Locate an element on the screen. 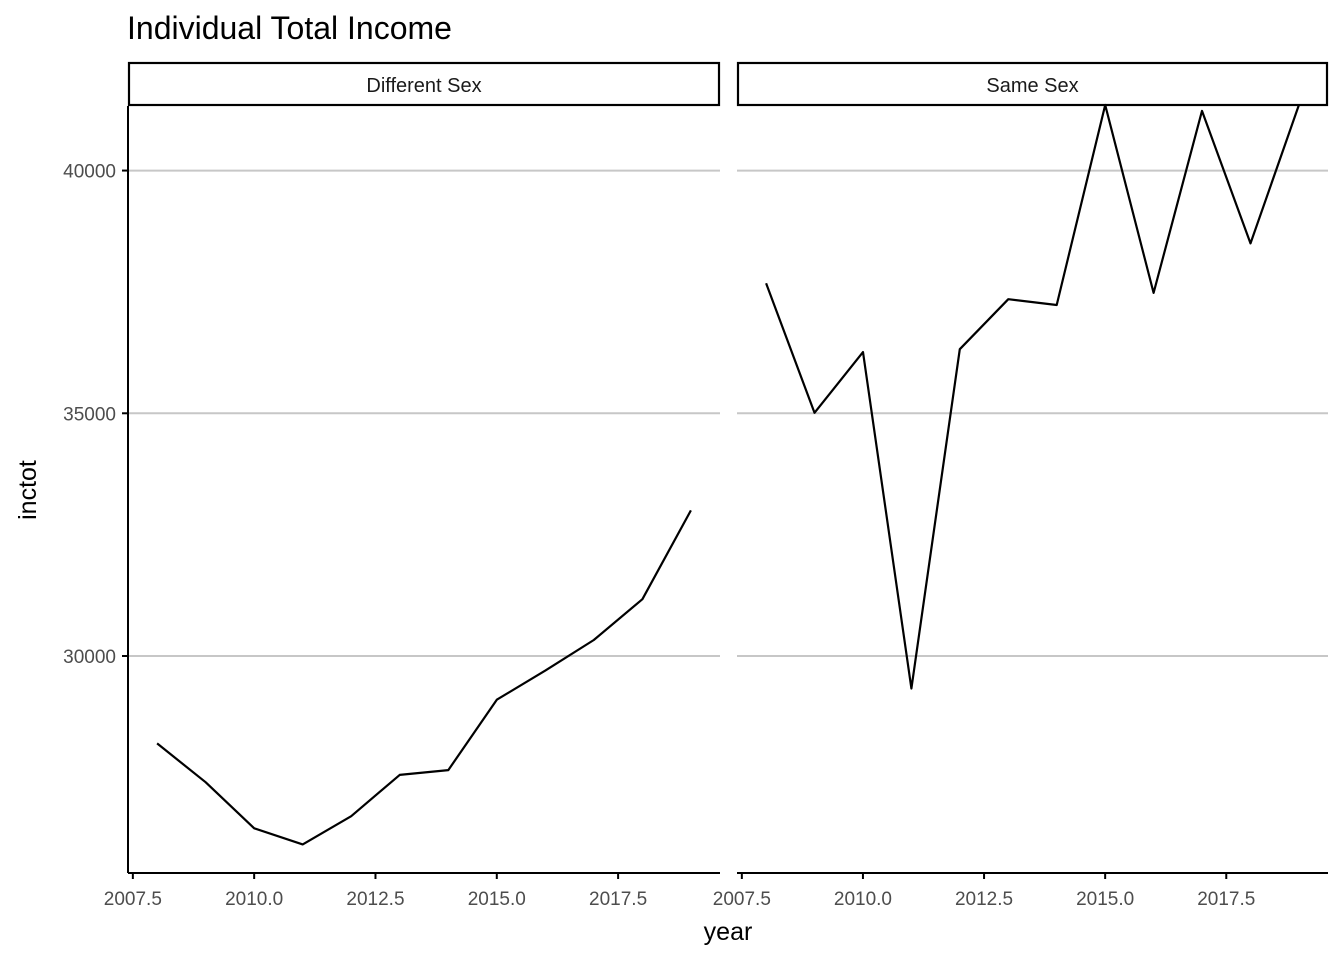 This screenshot has width=1344, height=965. facet-strip-label: Different Sex is located at coordinates (423, 86).